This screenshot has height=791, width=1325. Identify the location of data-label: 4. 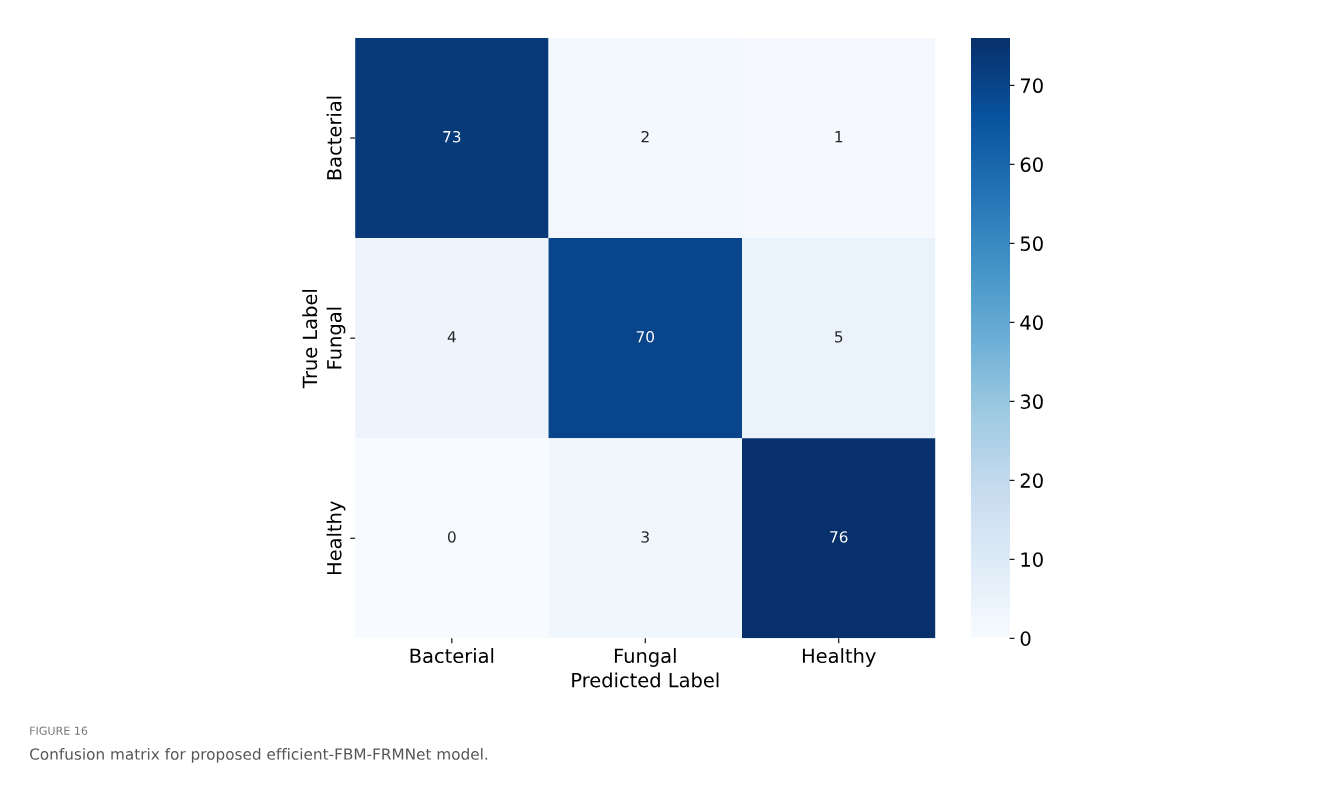
(451, 337).